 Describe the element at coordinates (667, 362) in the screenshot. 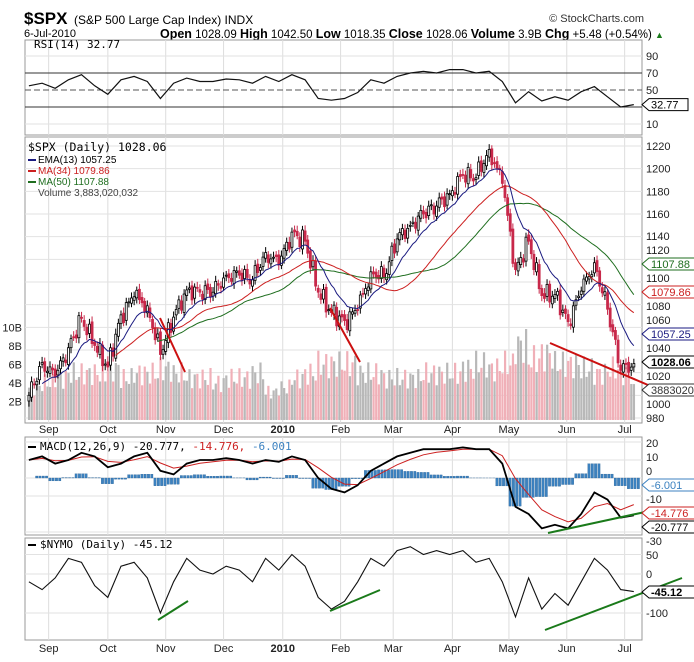

I see `close-last-value-box` at that location.